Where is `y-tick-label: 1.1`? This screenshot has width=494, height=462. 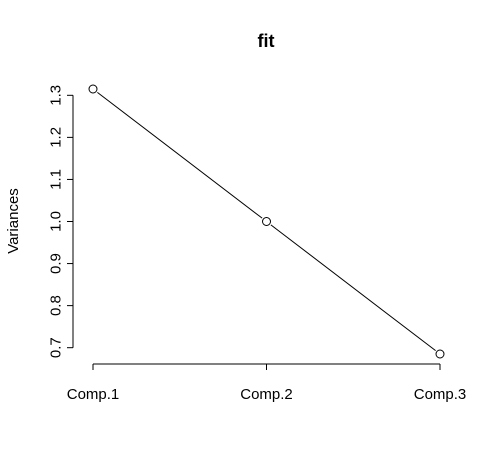
y-tick-label: 1.1 is located at coordinates (55, 179).